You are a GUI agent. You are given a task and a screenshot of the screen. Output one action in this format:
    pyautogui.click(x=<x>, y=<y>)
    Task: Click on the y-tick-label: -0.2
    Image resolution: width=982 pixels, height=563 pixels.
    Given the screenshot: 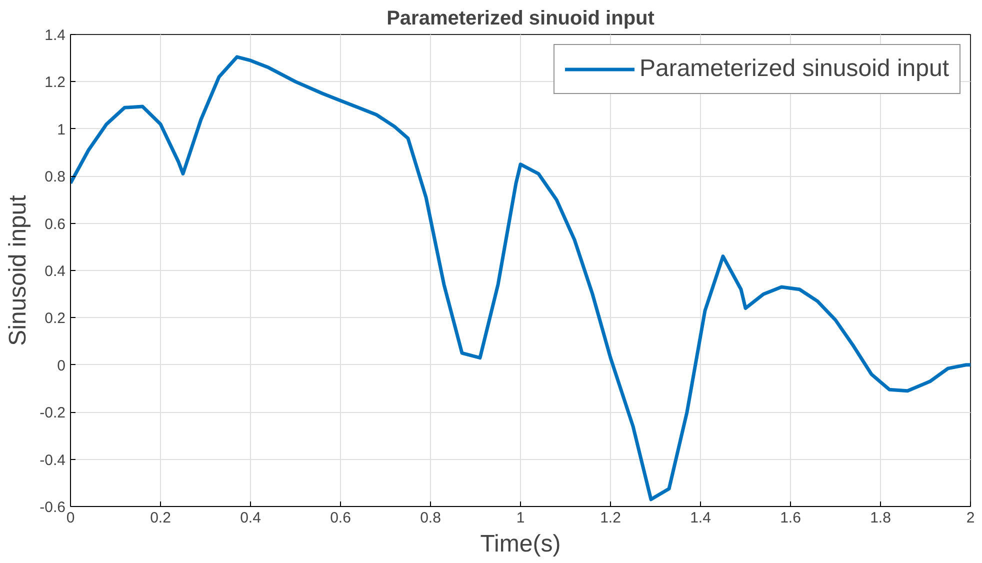 What is the action you would take?
    pyautogui.click(x=53, y=413)
    